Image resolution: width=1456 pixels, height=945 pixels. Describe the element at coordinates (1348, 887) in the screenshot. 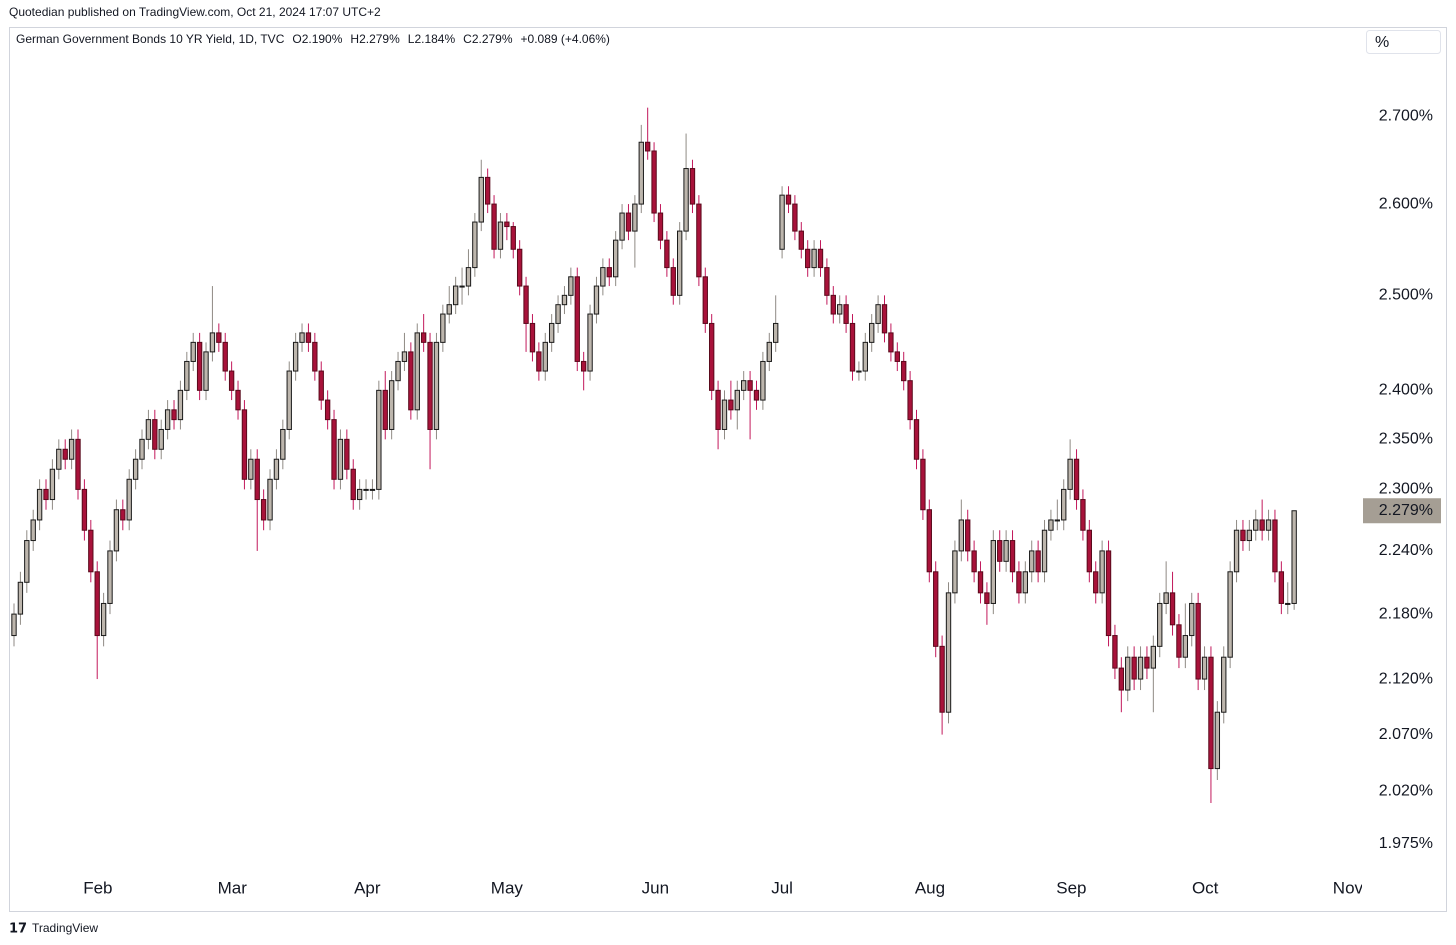

I see `x-tick-label: Nov` at that location.